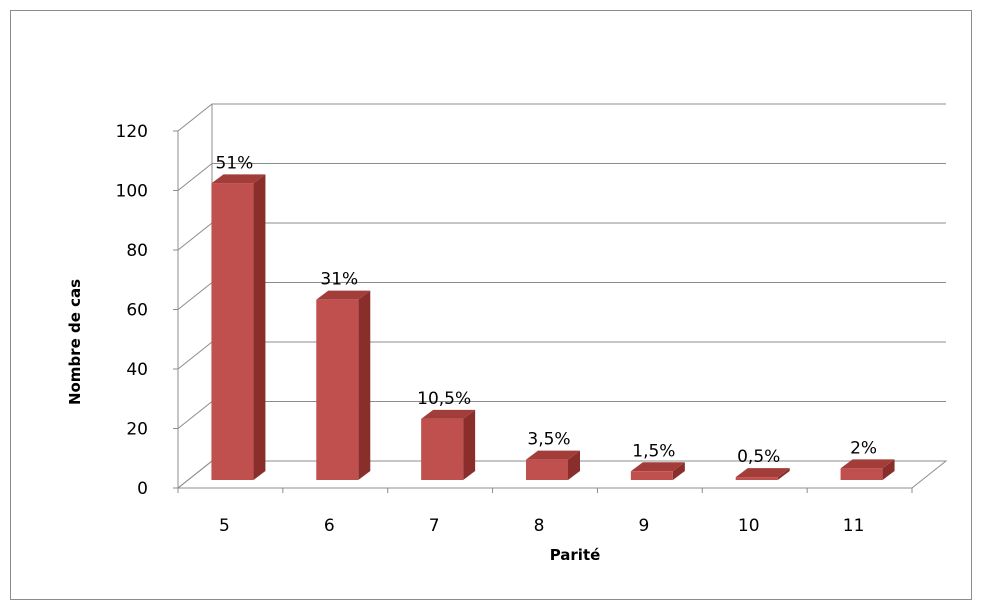 This screenshot has height=609, width=984. What do you see at coordinates (224, 526) in the screenshot?
I see `x-tick-label: 5` at bounding box center [224, 526].